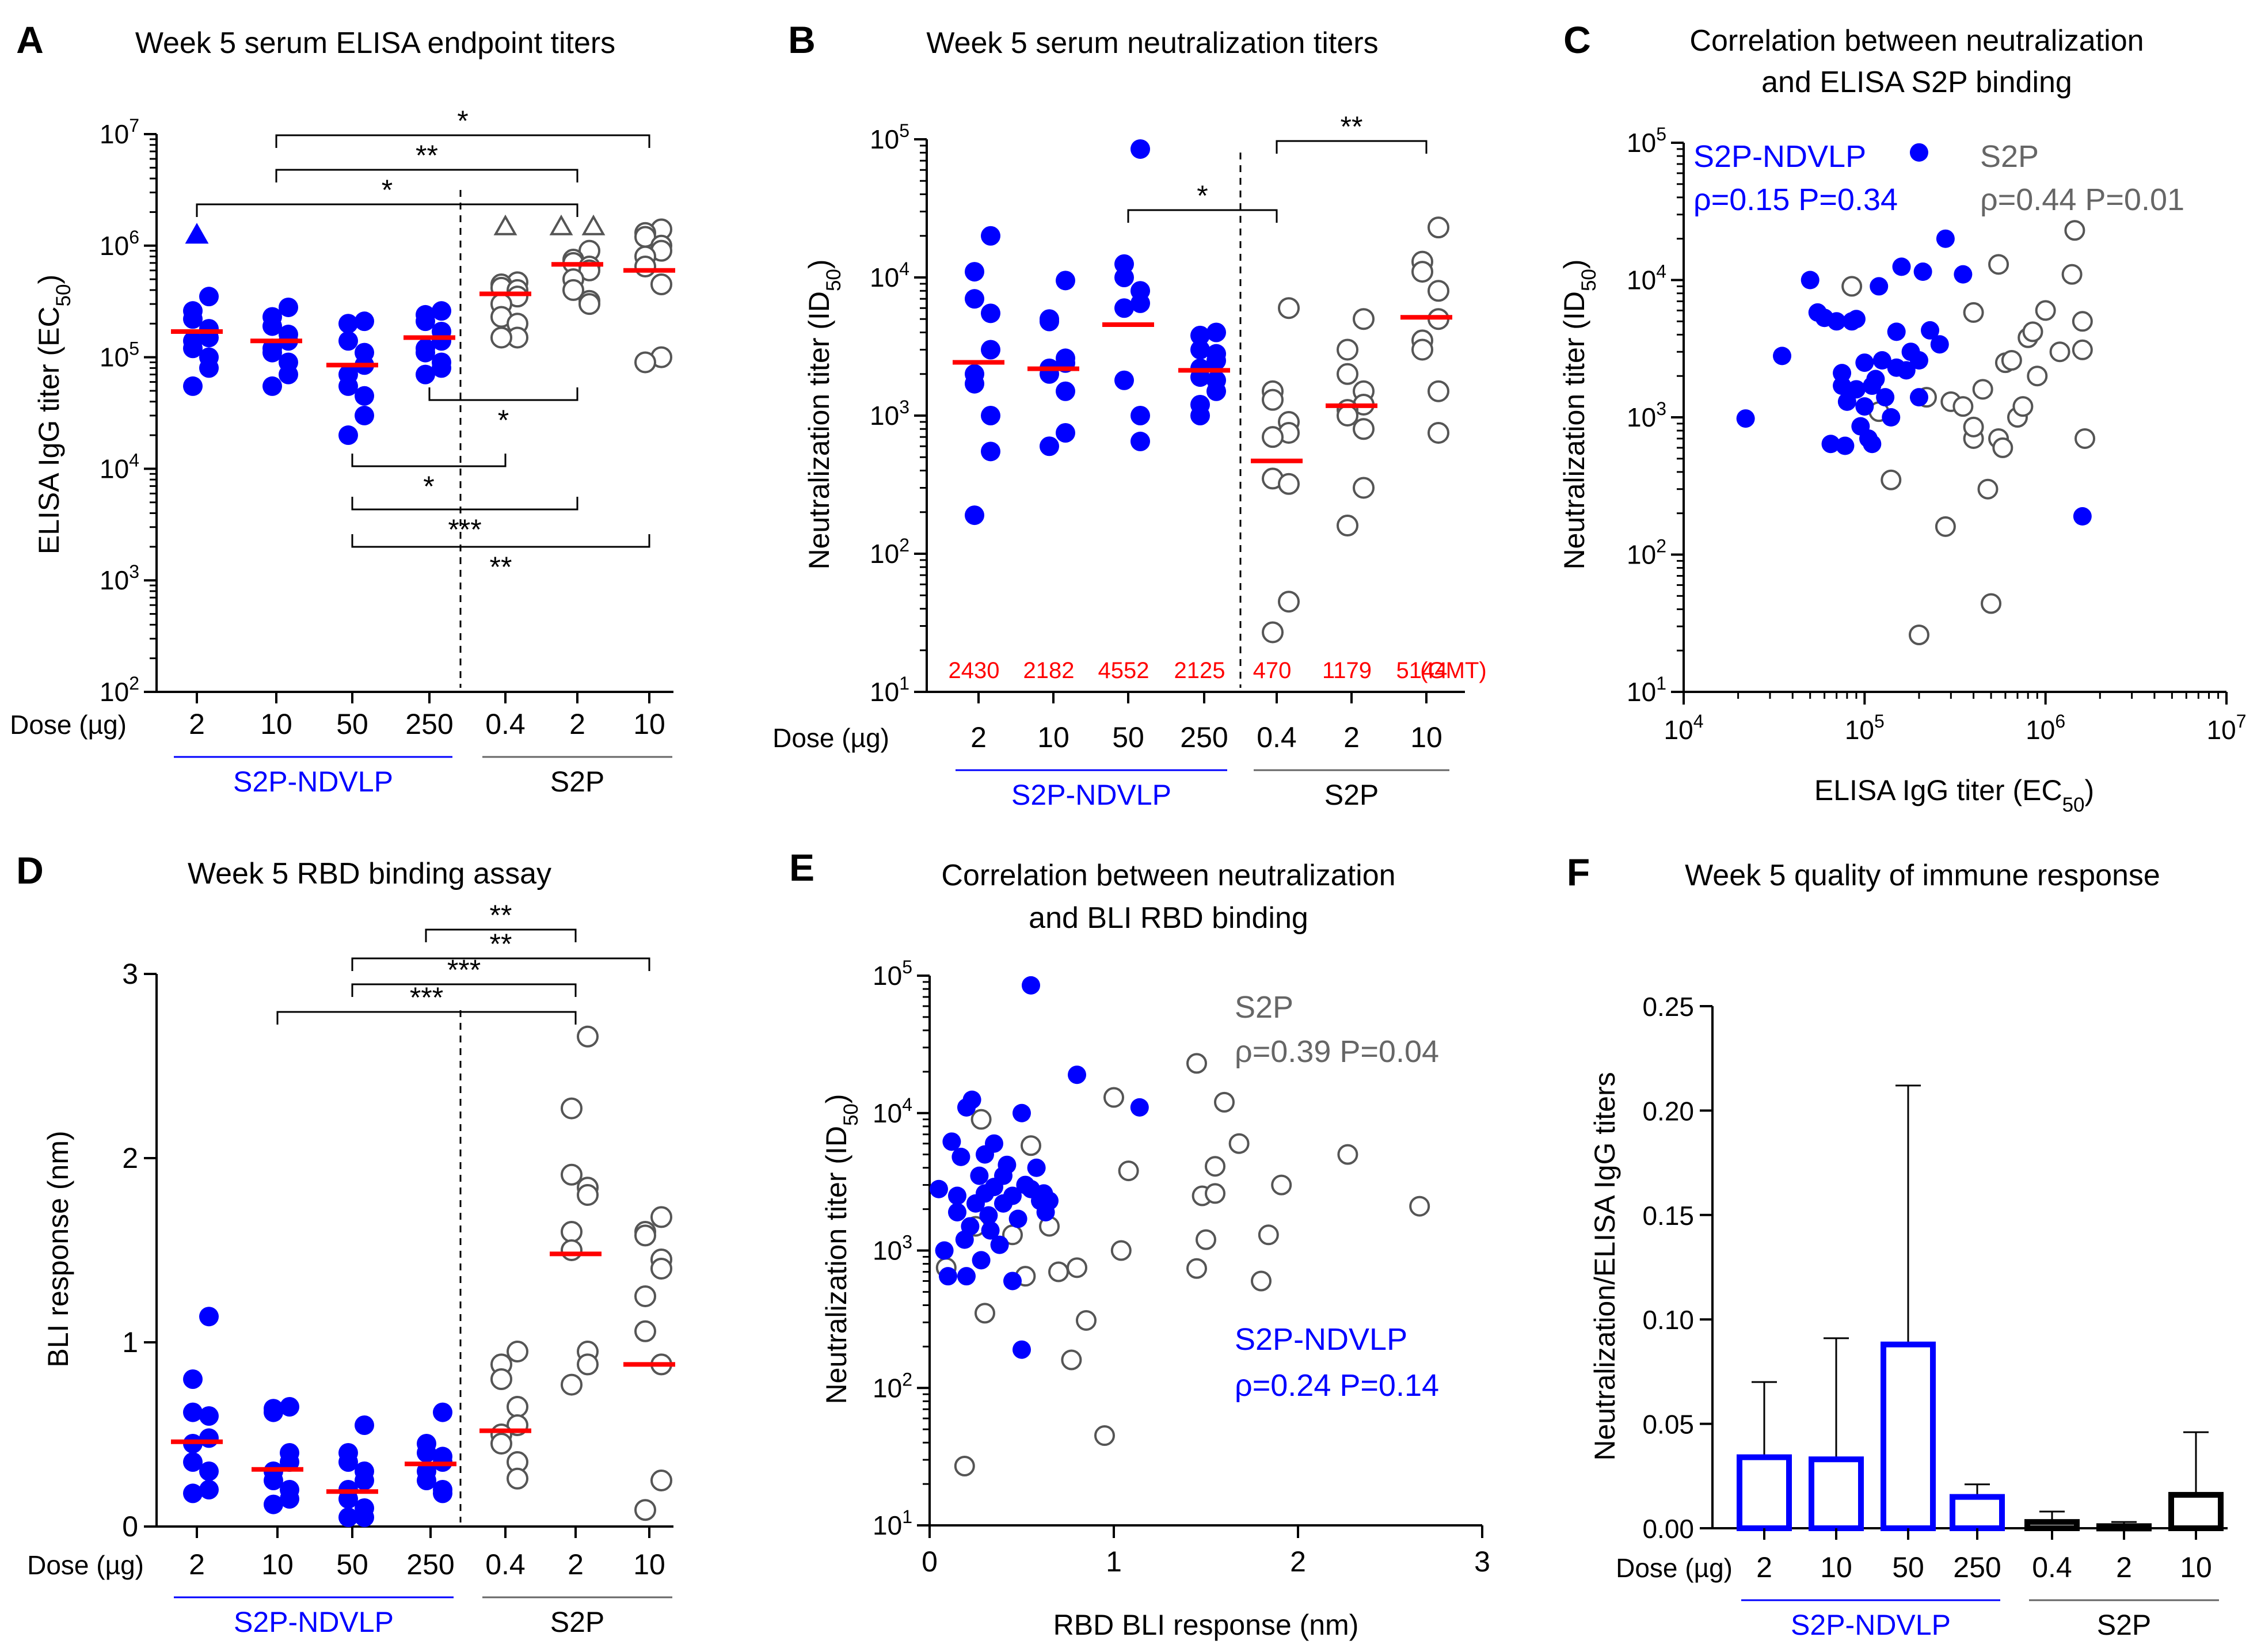 Image resolution: width=2261 pixels, height=1652 pixels. Describe the element at coordinates (892, 1386) in the screenshot. I see `panel-e-y-tick-label: 10²` at that location.